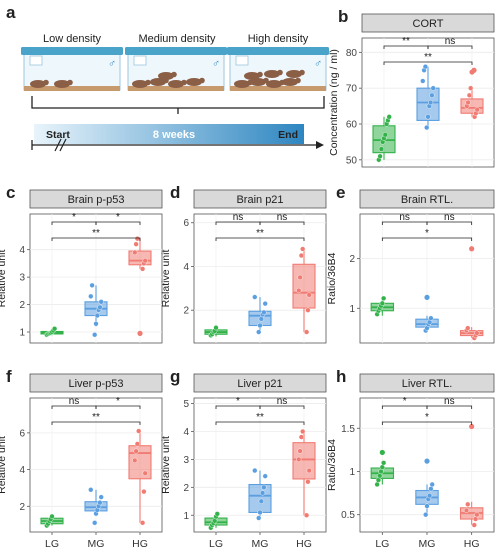 The image size is (500, 556). What do you see at coordinates (186, 267) in the screenshot?
I see `y-tick-label: 4` at bounding box center [186, 267].